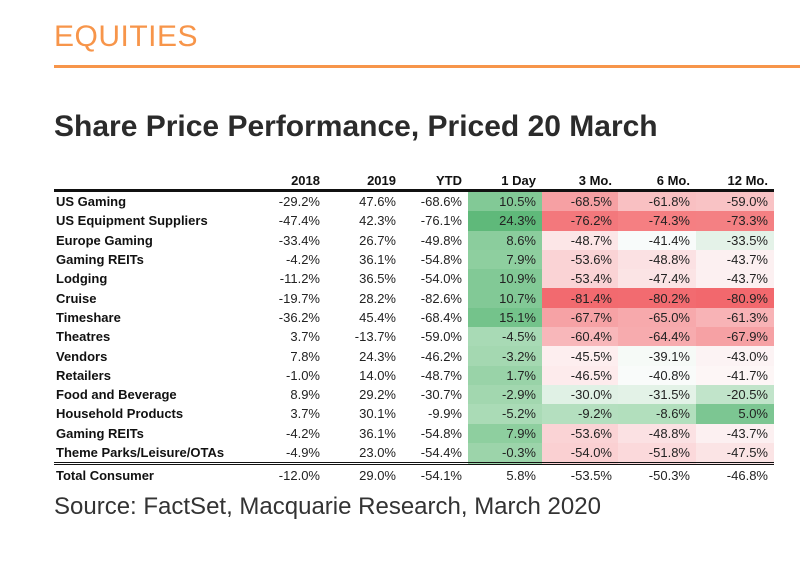  What do you see at coordinates (747, 180) in the screenshot?
I see `column-header: 12 Mo.` at bounding box center [747, 180].